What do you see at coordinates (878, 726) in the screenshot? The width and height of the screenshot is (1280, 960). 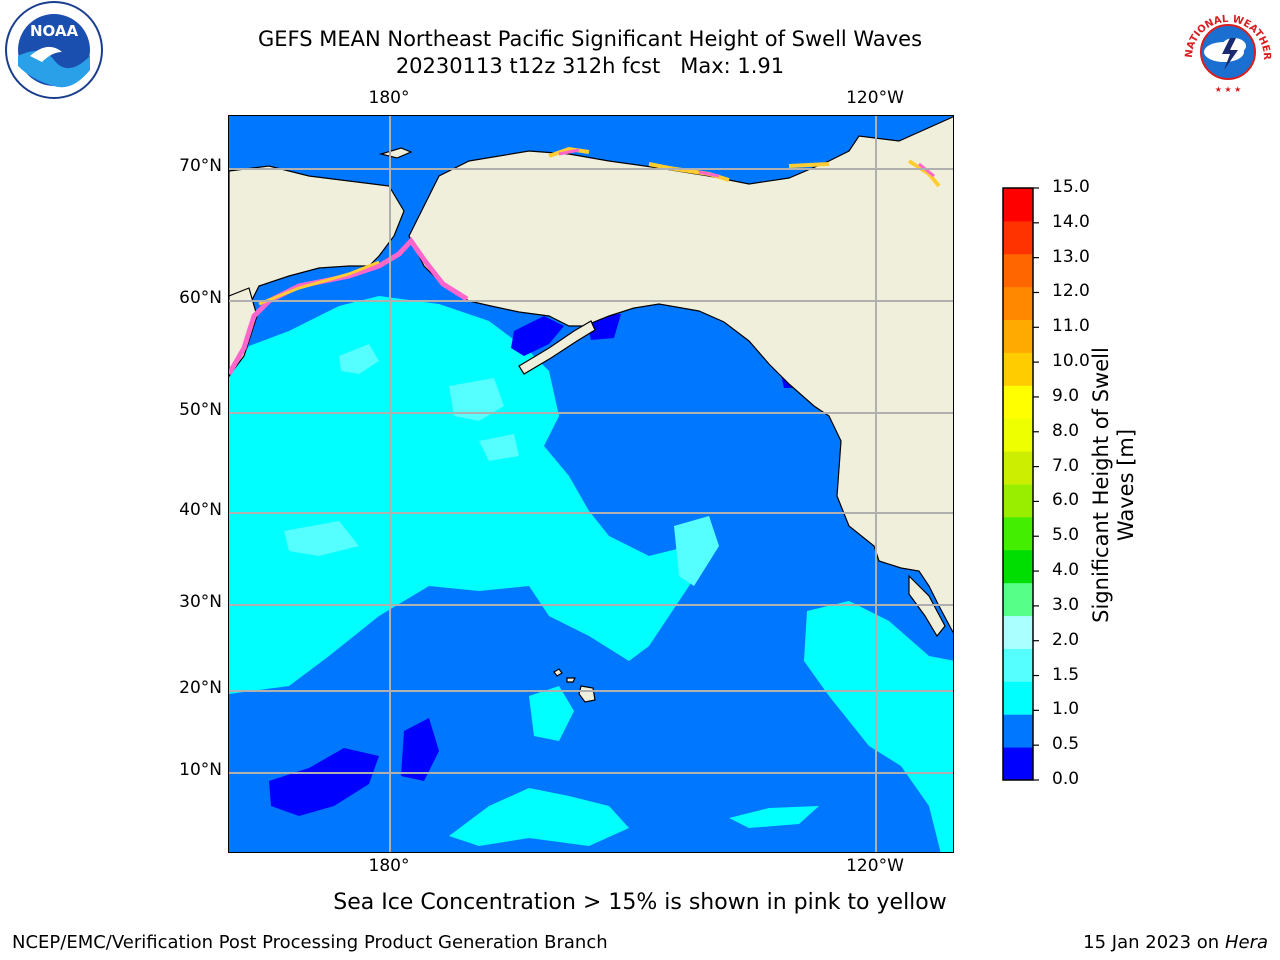 I see `swell-field-1p0-1p5-east` at bounding box center [878, 726].